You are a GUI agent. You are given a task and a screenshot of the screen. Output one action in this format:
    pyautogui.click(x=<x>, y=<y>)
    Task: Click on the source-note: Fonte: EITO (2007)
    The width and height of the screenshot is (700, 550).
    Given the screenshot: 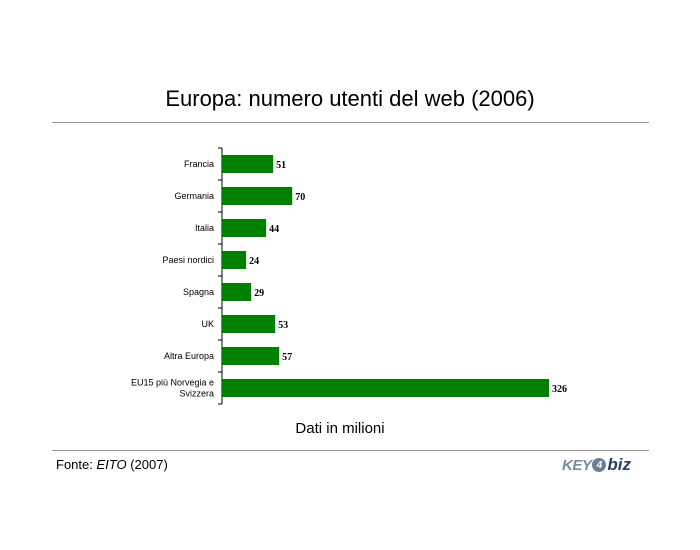 What is the action you would take?
    pyautogui.click(x=112, y=464)
    